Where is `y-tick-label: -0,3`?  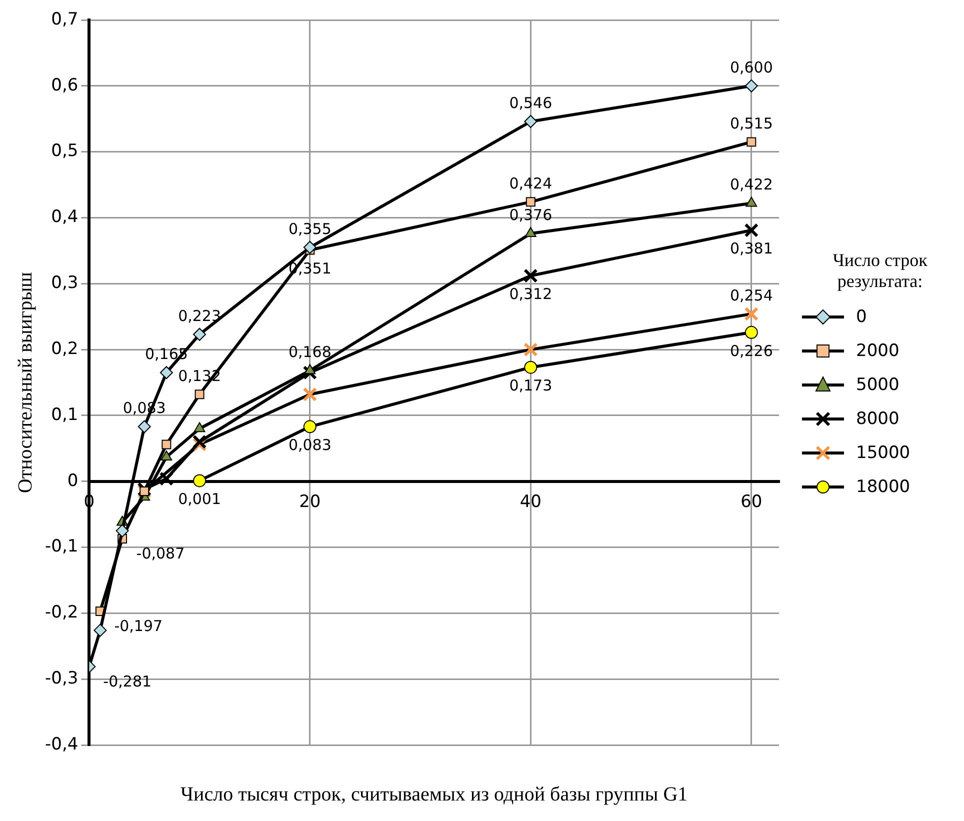
y-tick-label: -0,3 is located at coordinates (61, 678).